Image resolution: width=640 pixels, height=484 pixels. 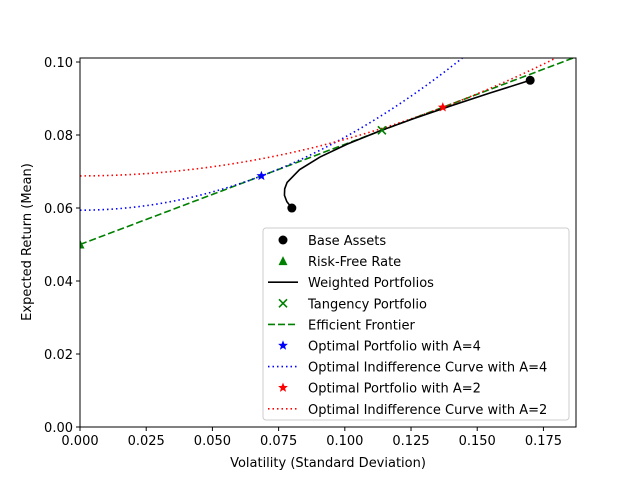 What do you see at coordinates (283, 261) in the screenshot?
I see `legend-swatch-risk-free-rate` at bounding box center [283, 261].